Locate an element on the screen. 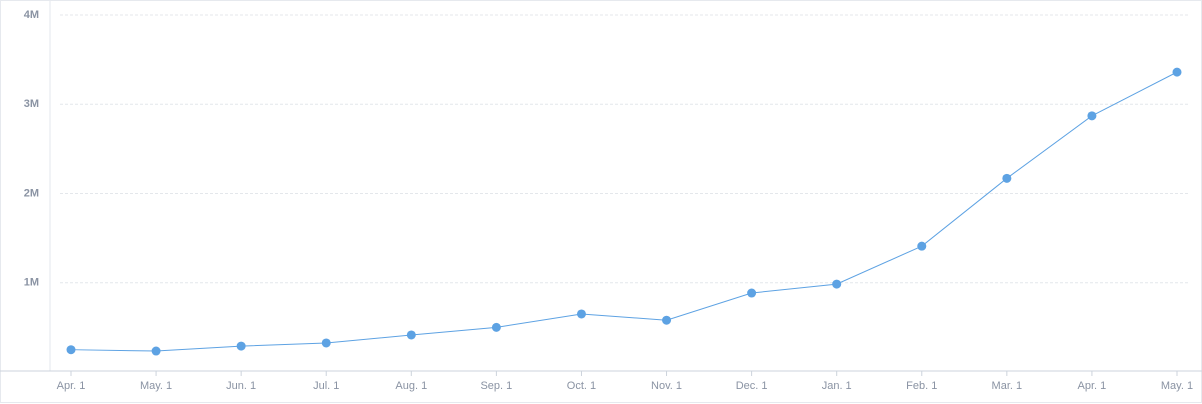 Image resolution: width=1202 pixels, height=404 pixels. x-tick-label: Dec. 1 is located at coordinates (752, 386).